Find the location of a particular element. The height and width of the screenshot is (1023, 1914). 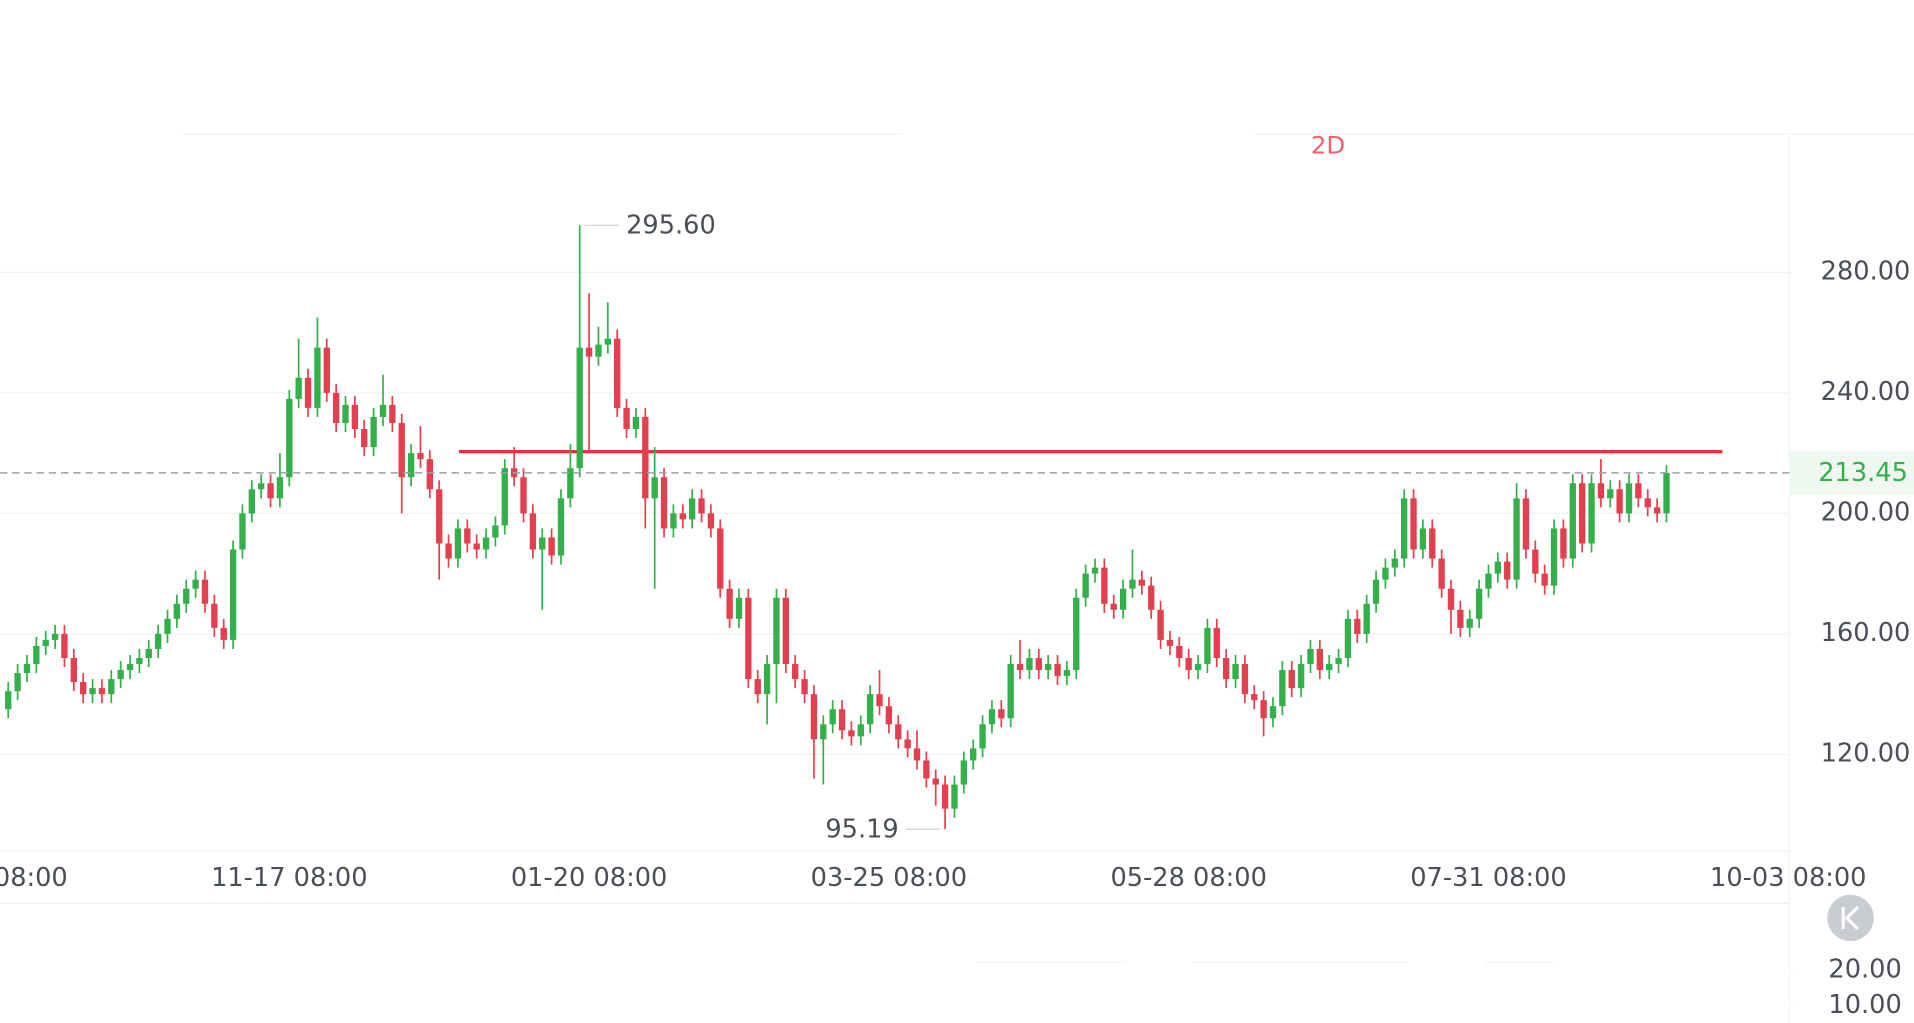

collapse-icon is located at coordinates (1850, 918).